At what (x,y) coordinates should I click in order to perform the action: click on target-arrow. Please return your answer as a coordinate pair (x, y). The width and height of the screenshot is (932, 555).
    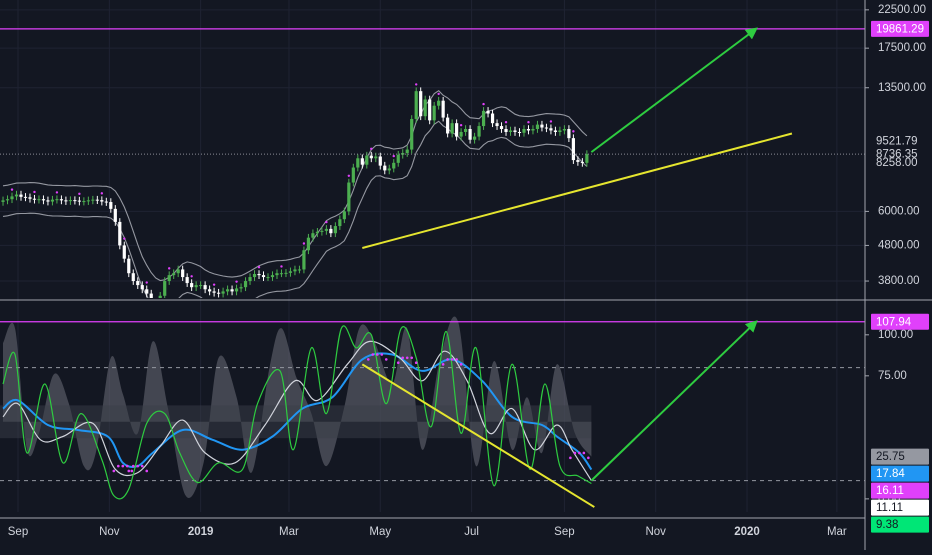
    Looking at the image, I should click on (674, 90).